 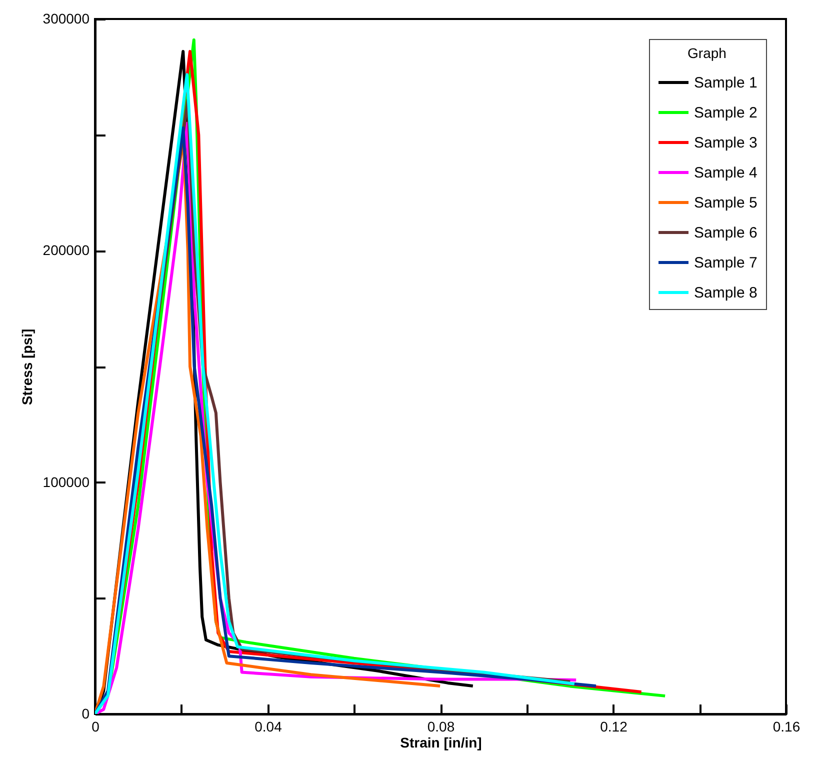 What do you see at coordinates (66, 18) in the screenshot?
I see `y-tick-label: 300000` at bounding box center [66, 18].